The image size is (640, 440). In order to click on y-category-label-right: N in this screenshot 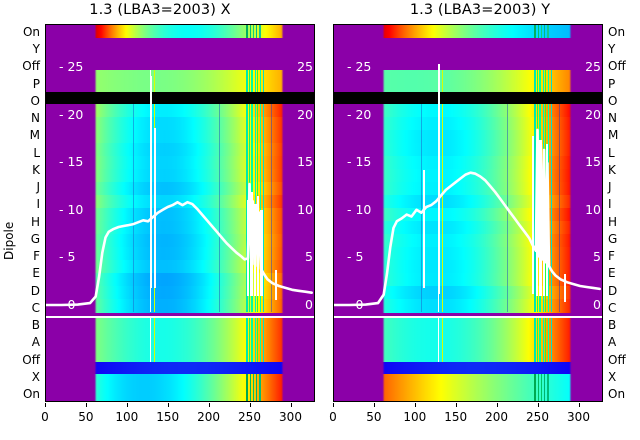, I will do `click(612, 118)`.